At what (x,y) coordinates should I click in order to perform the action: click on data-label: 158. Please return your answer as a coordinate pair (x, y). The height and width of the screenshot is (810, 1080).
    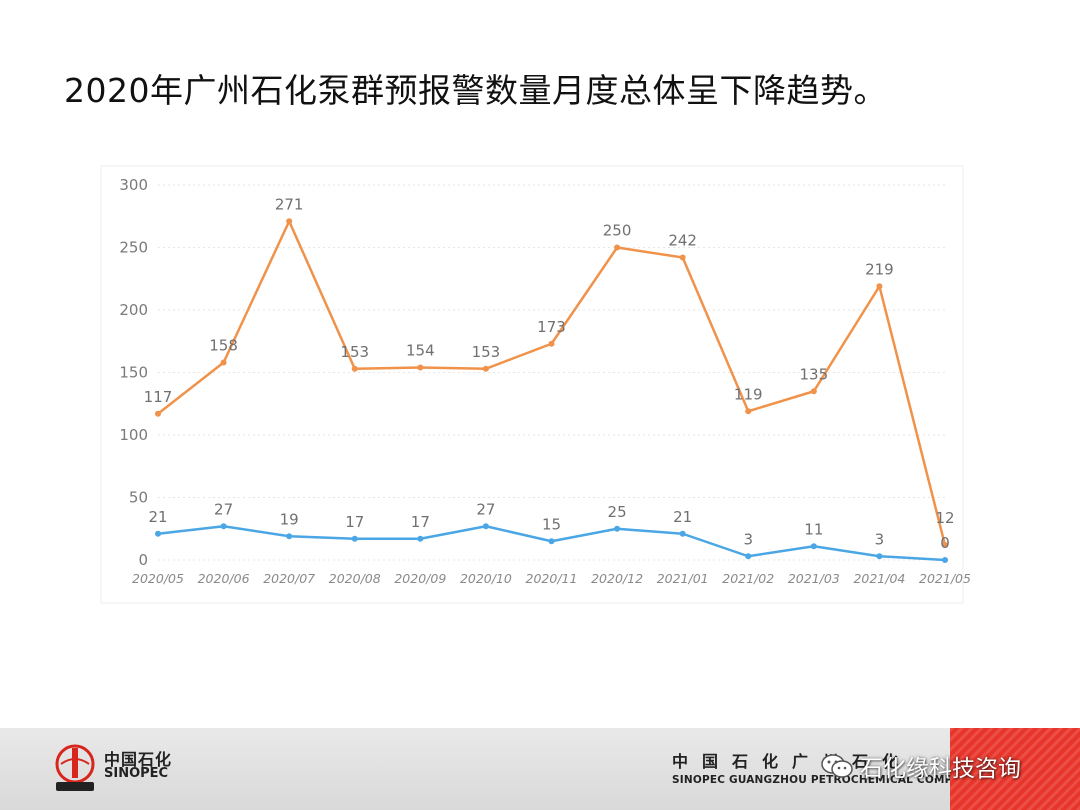
    Looking at the image, I should click on (223, 346).